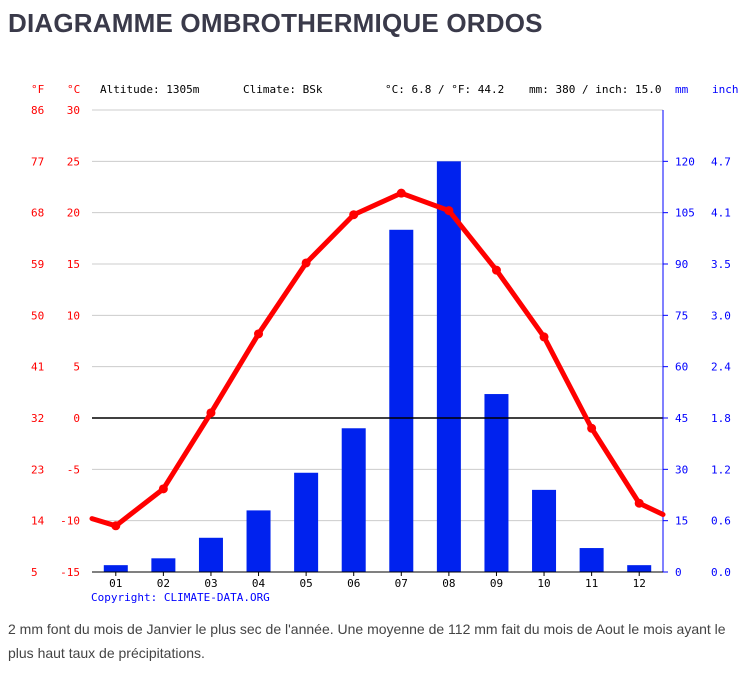 The height and width of the screenshot is (697, 750). What do you see at coordinates (681, 418) in the screenshot?
I see `mm-tick-label: 45` at bounding box center [681, 418].